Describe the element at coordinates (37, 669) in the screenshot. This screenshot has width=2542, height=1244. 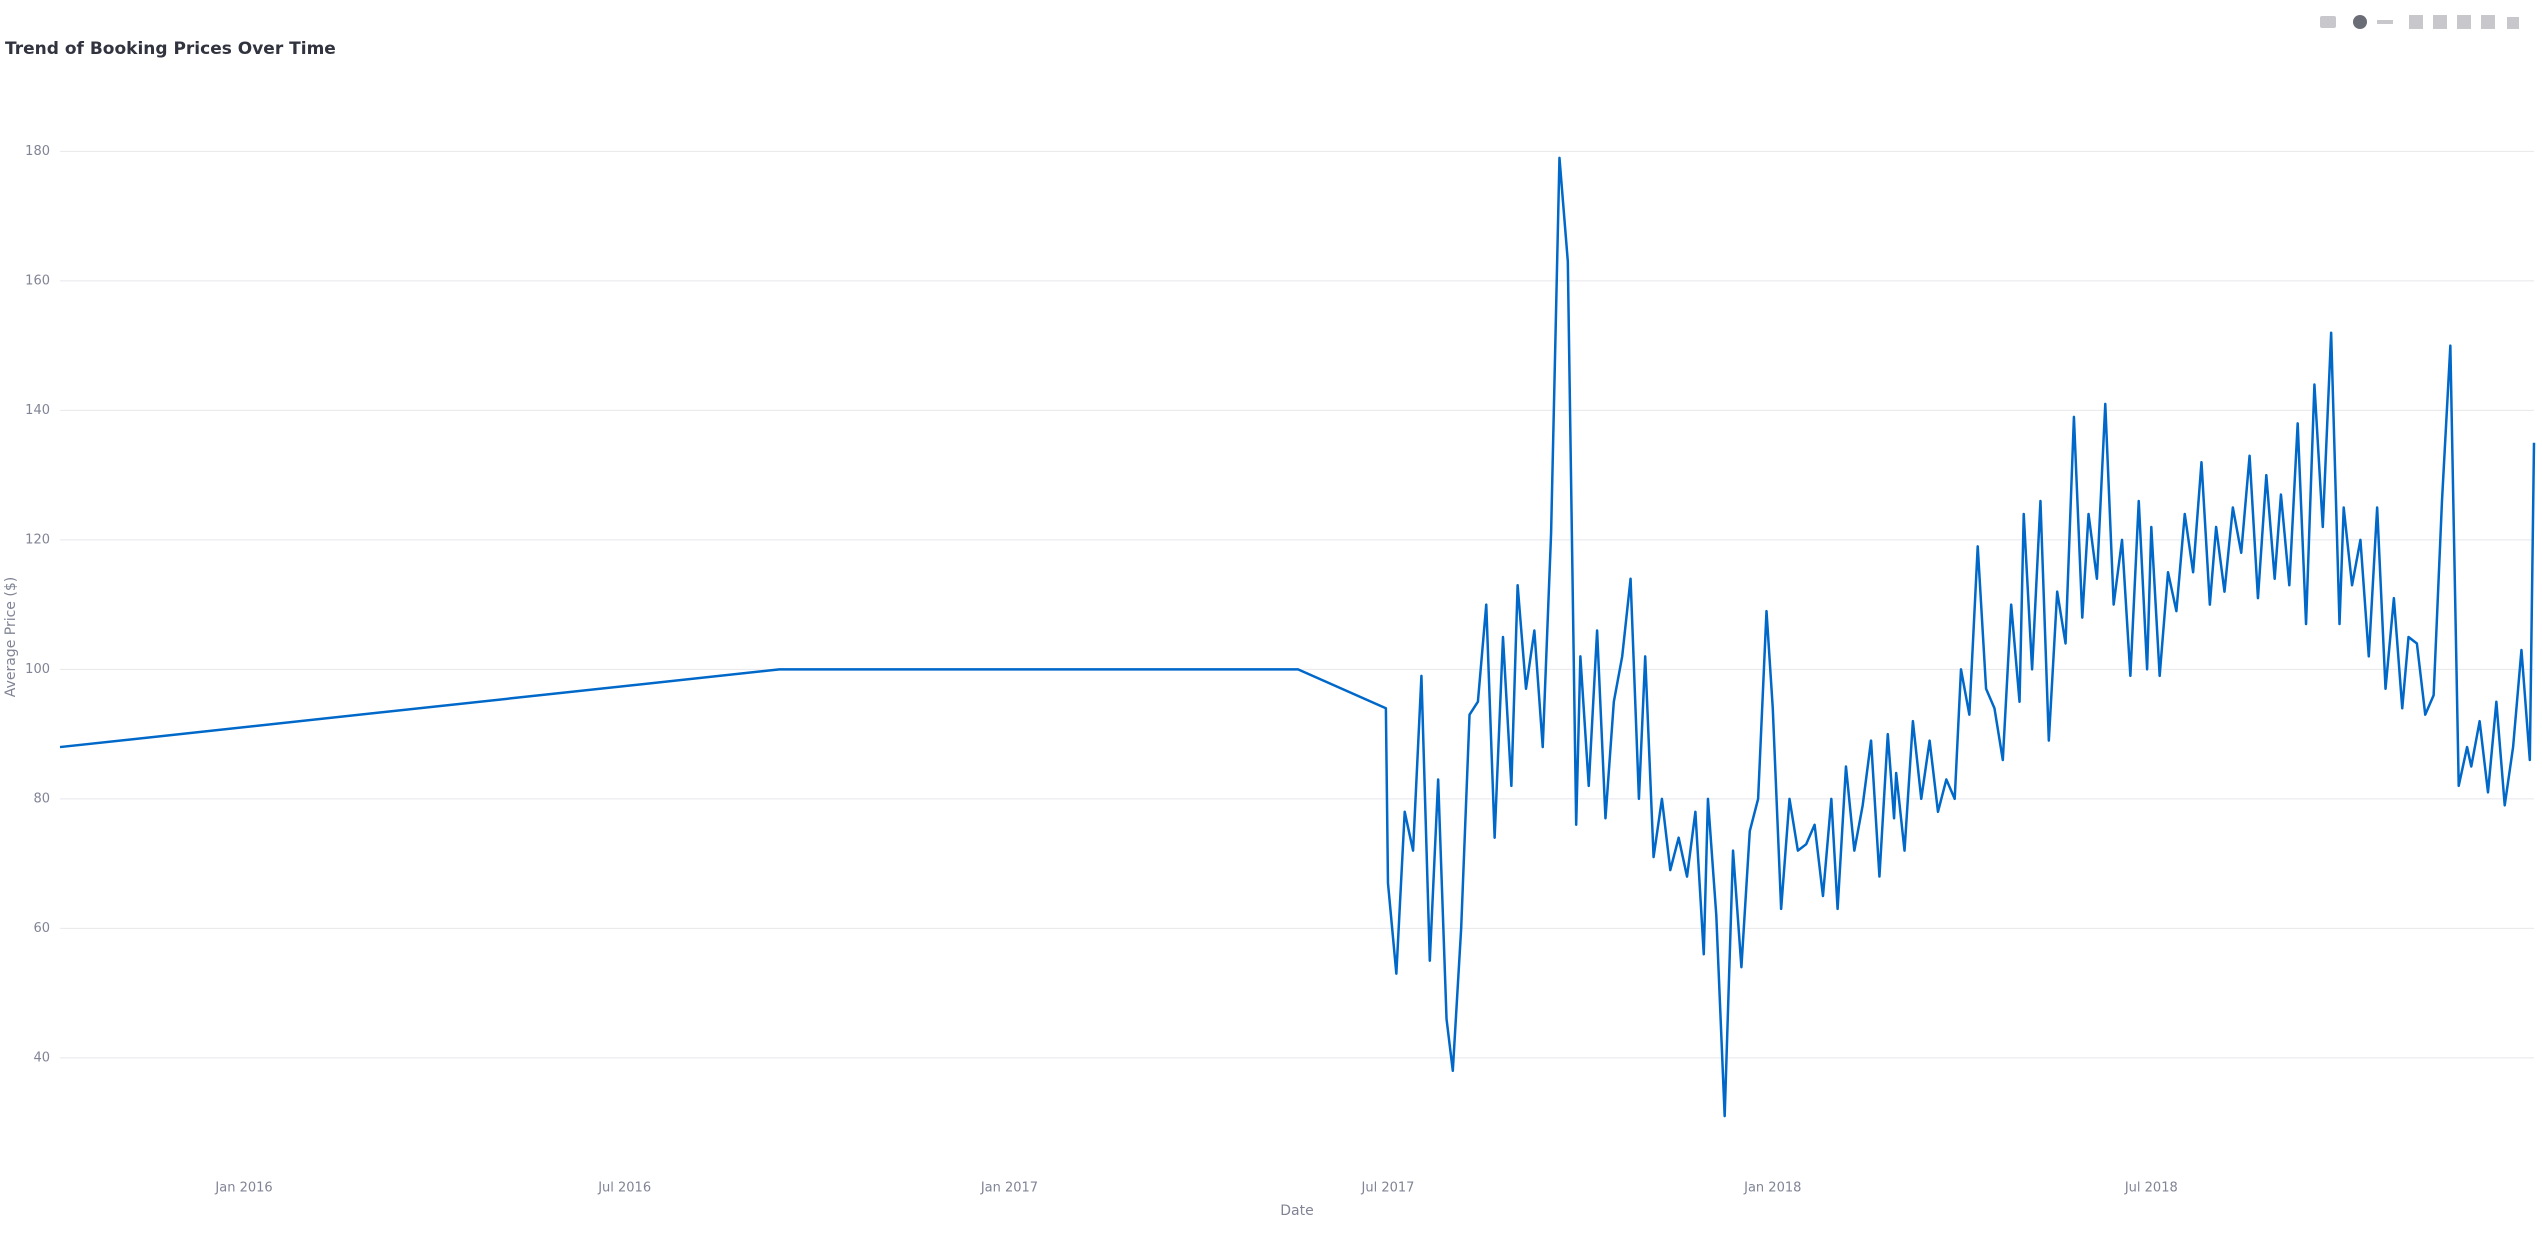
I see `y-tick-label: 100` at that location.